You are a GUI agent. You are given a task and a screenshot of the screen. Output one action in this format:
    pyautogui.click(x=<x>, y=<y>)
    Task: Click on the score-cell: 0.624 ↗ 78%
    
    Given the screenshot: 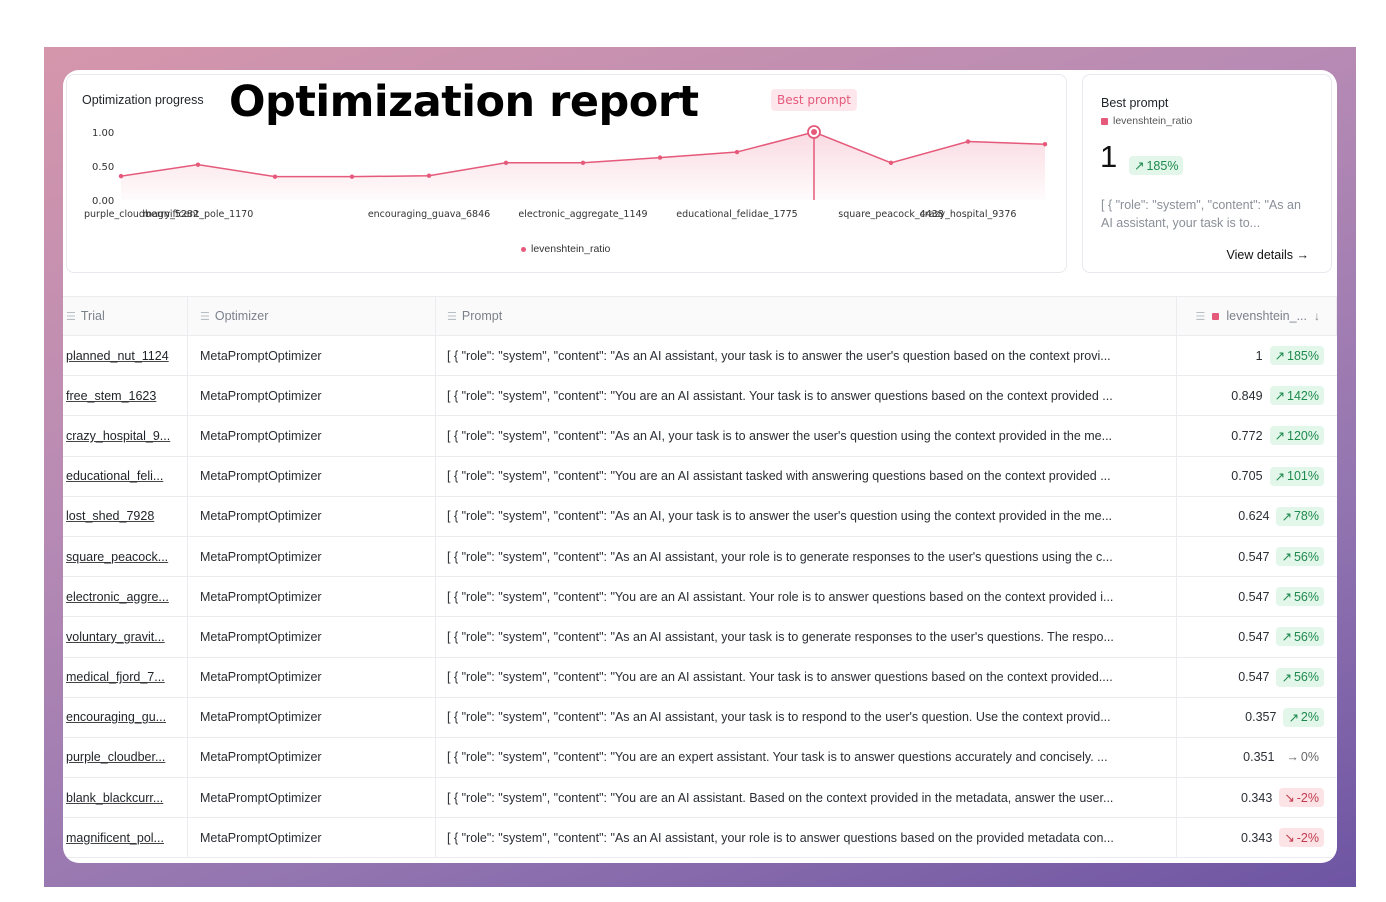 What is the action you would take?
    pyautogui.click(x=1257, y=516)
    